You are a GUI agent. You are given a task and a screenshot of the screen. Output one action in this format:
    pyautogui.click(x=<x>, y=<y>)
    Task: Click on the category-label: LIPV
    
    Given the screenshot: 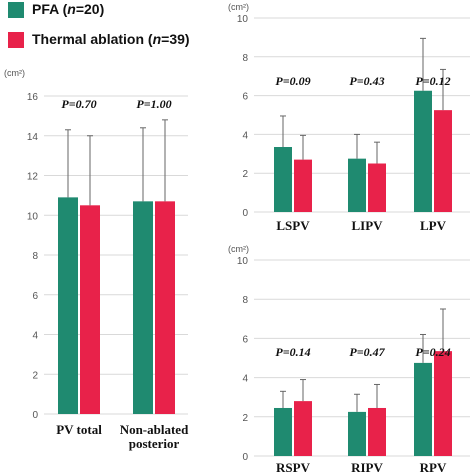 What is the action you would take?
    pyautogui.click(x=367, y=225)
    